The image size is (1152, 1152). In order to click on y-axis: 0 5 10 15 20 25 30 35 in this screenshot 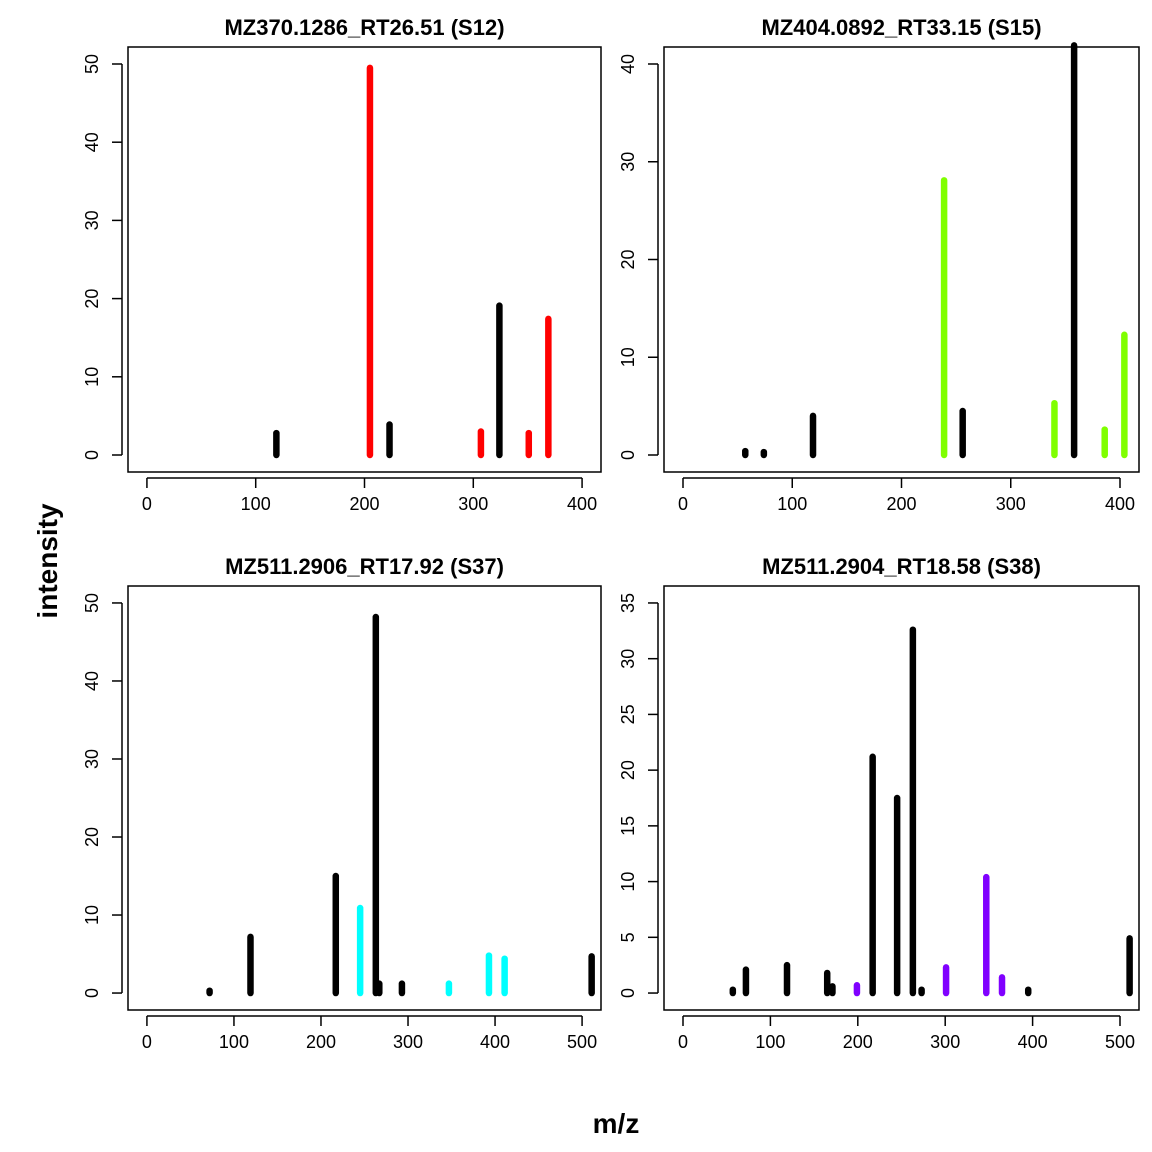, I will do `click(638, 795)`.